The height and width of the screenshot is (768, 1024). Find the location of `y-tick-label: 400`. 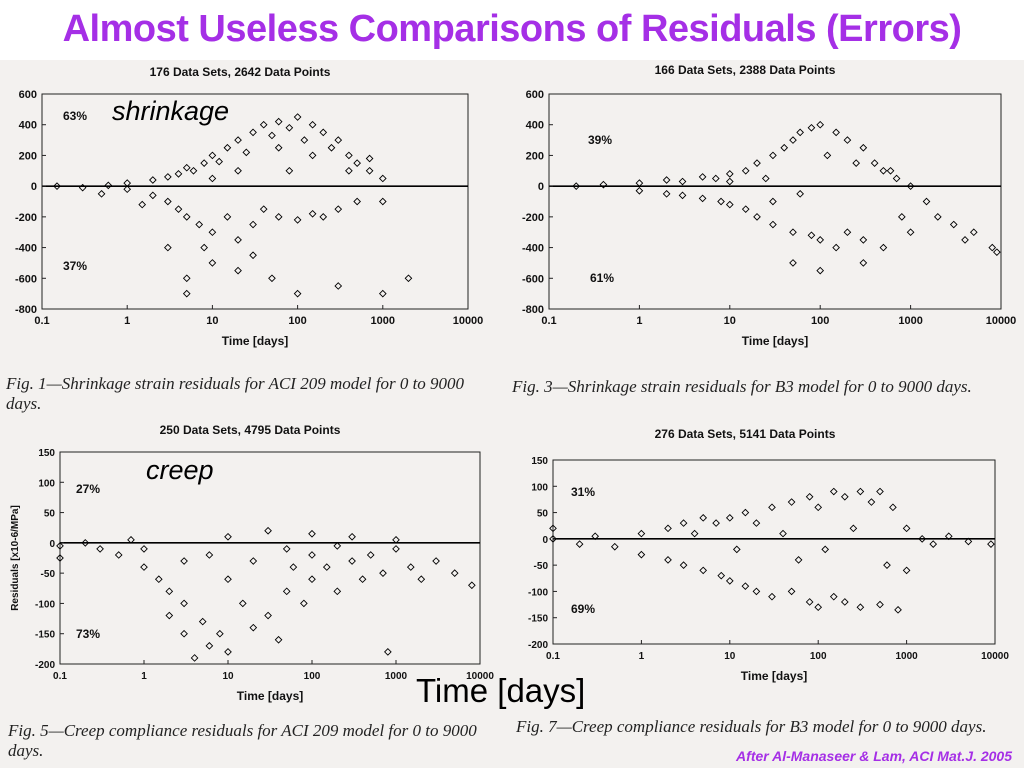

y-tick-label: 400 is located at coordinates (28, 126).